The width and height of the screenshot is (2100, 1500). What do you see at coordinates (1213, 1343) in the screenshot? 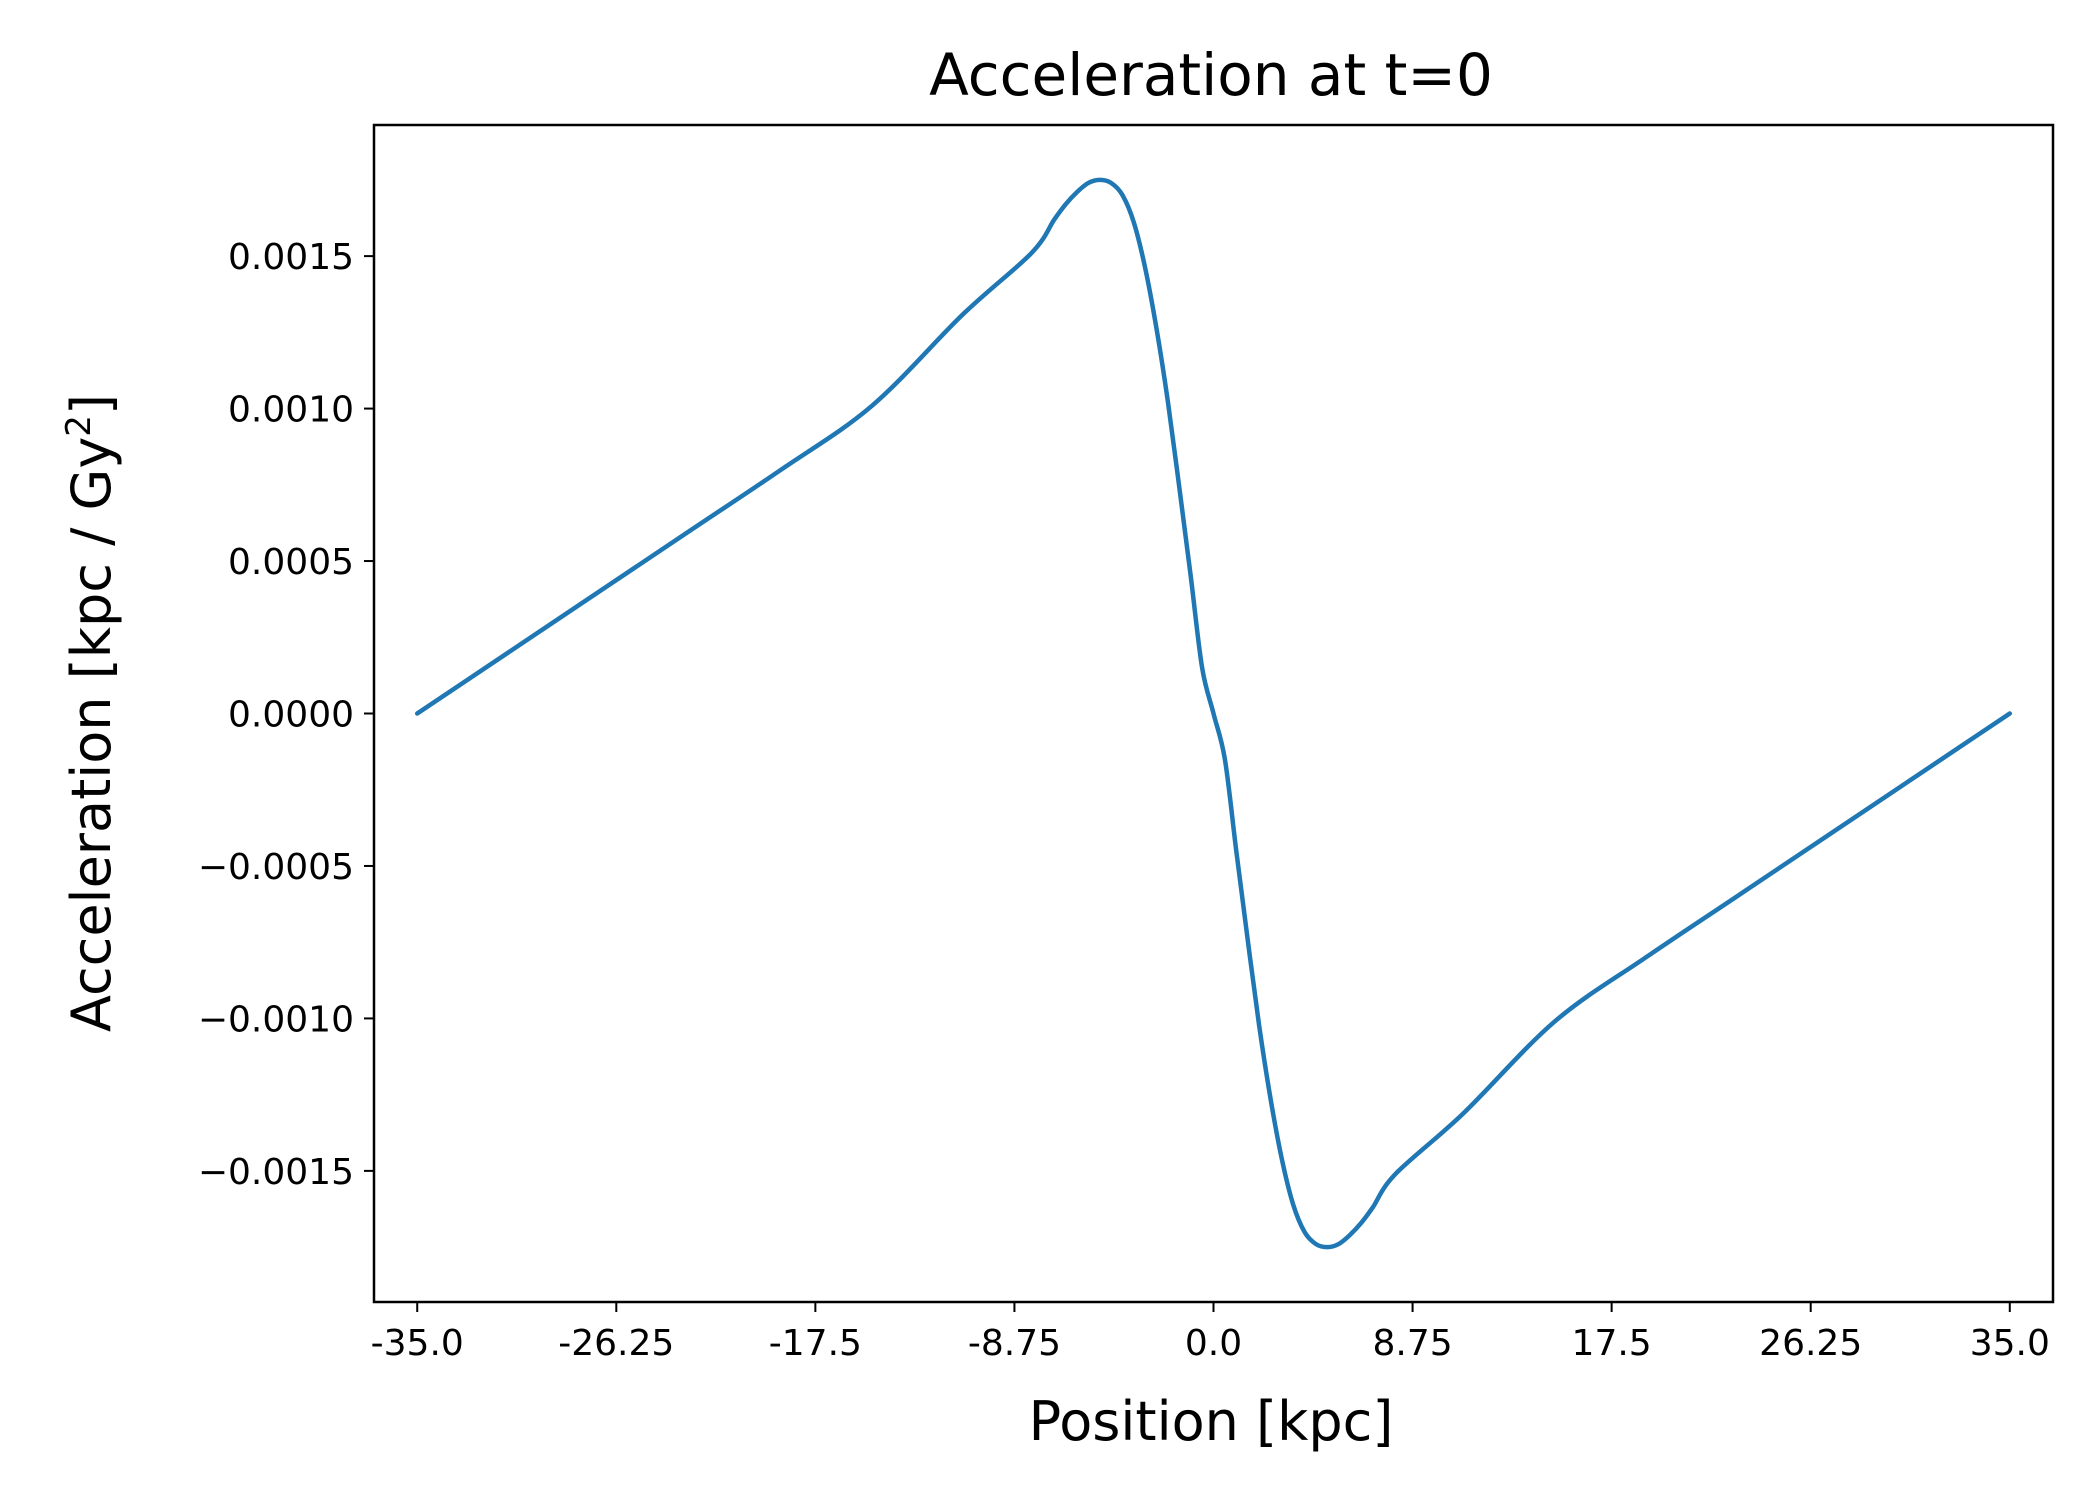
I see `x-tick-label: 0.0` at bounding box center [1213, 1343].